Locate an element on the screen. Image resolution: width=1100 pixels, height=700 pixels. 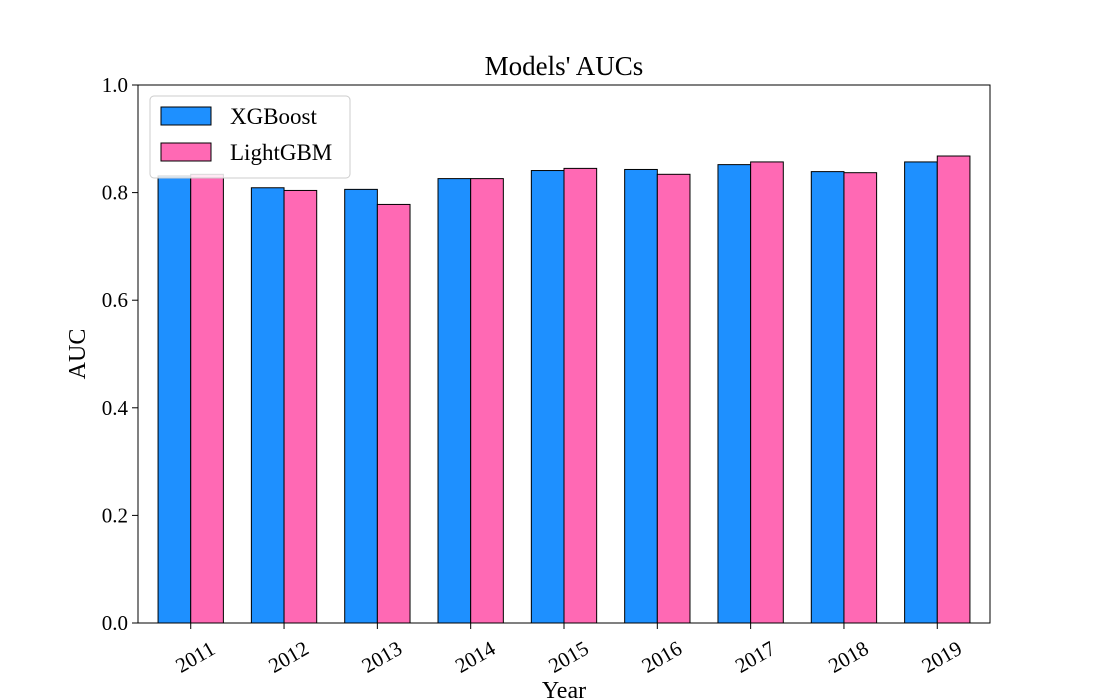
y-tick-label: 0.8 is located at coordinates (115, 193).